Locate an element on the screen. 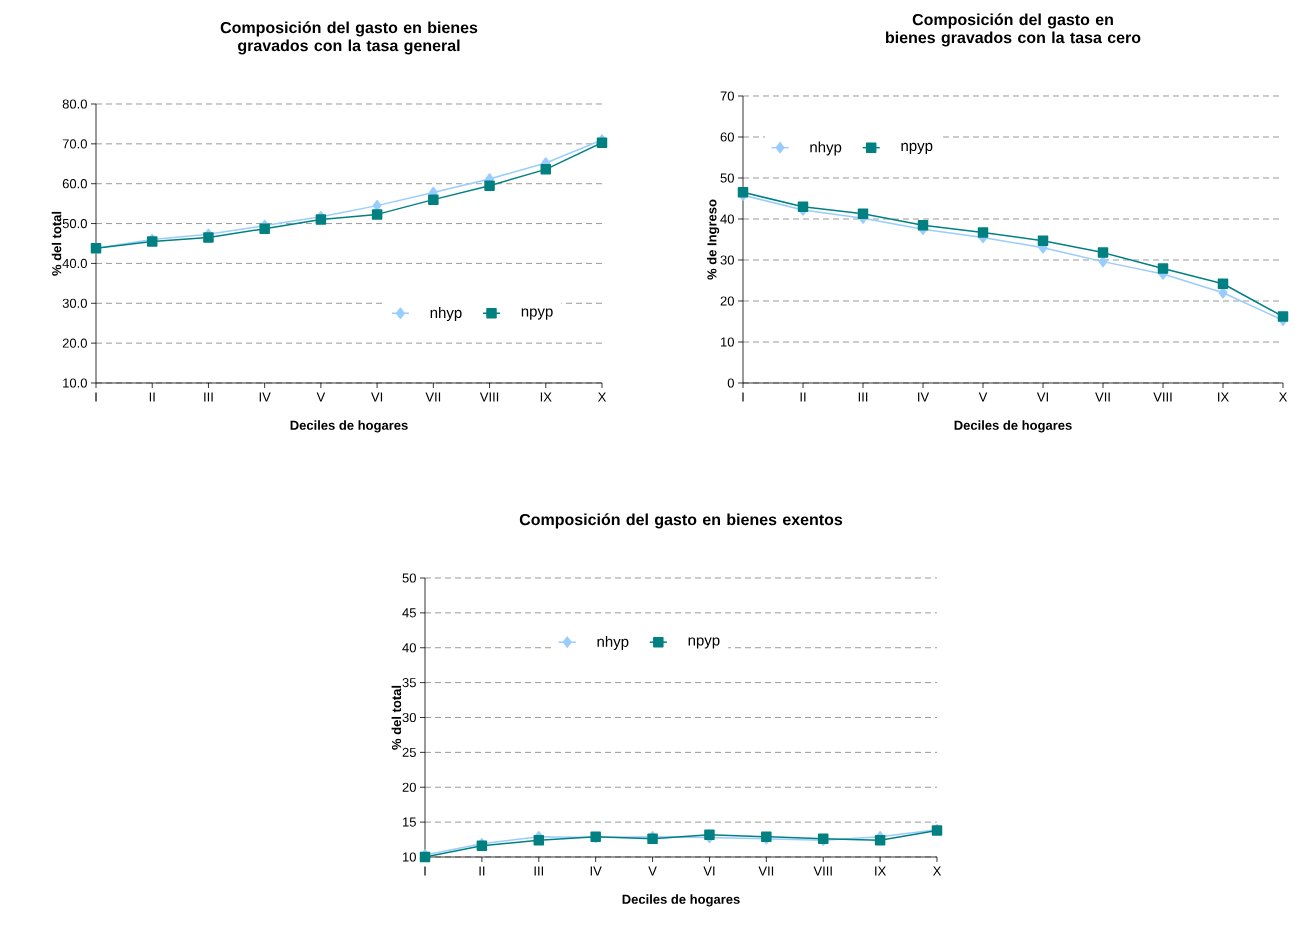 This screenshot has width=1302, height=941. y-tick-label: 0 is located at coordinates (730, 383).